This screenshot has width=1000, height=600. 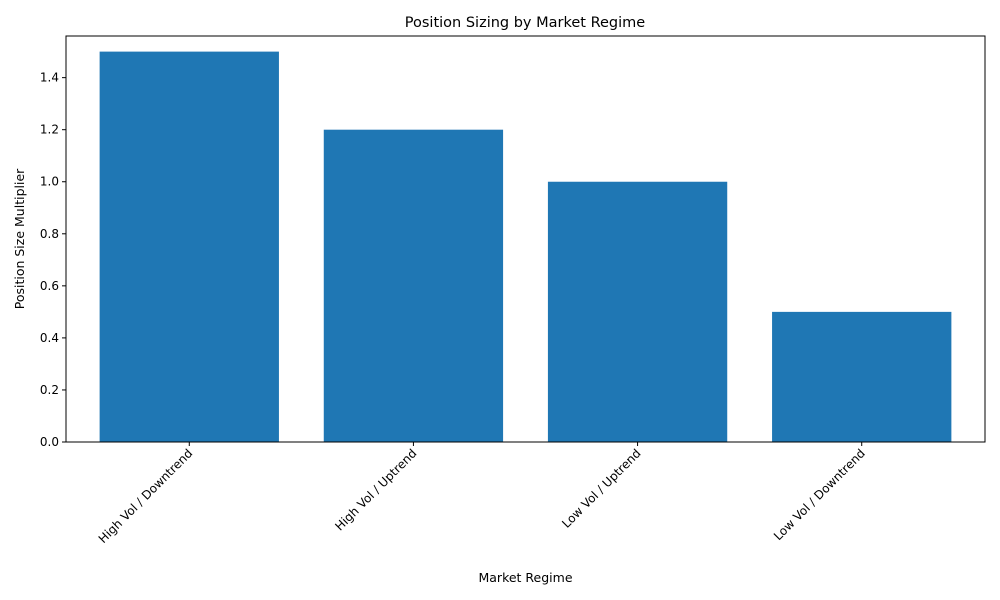 I want to click on y-tick-label: 0.0, so click(x=49, y=442).